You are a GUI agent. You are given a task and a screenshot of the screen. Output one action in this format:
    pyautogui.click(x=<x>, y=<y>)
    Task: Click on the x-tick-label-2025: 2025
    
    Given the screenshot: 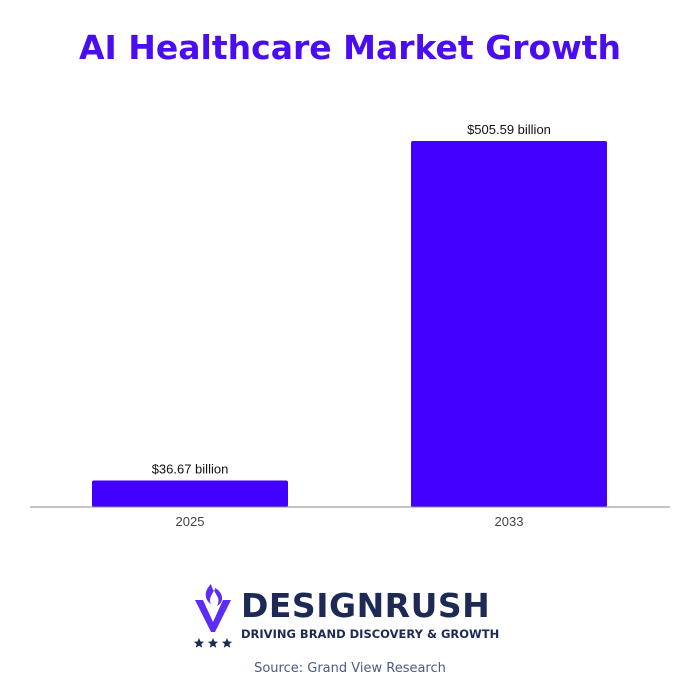 What is the action you would take?
    pyautogui.click(x=190, y=521)
    